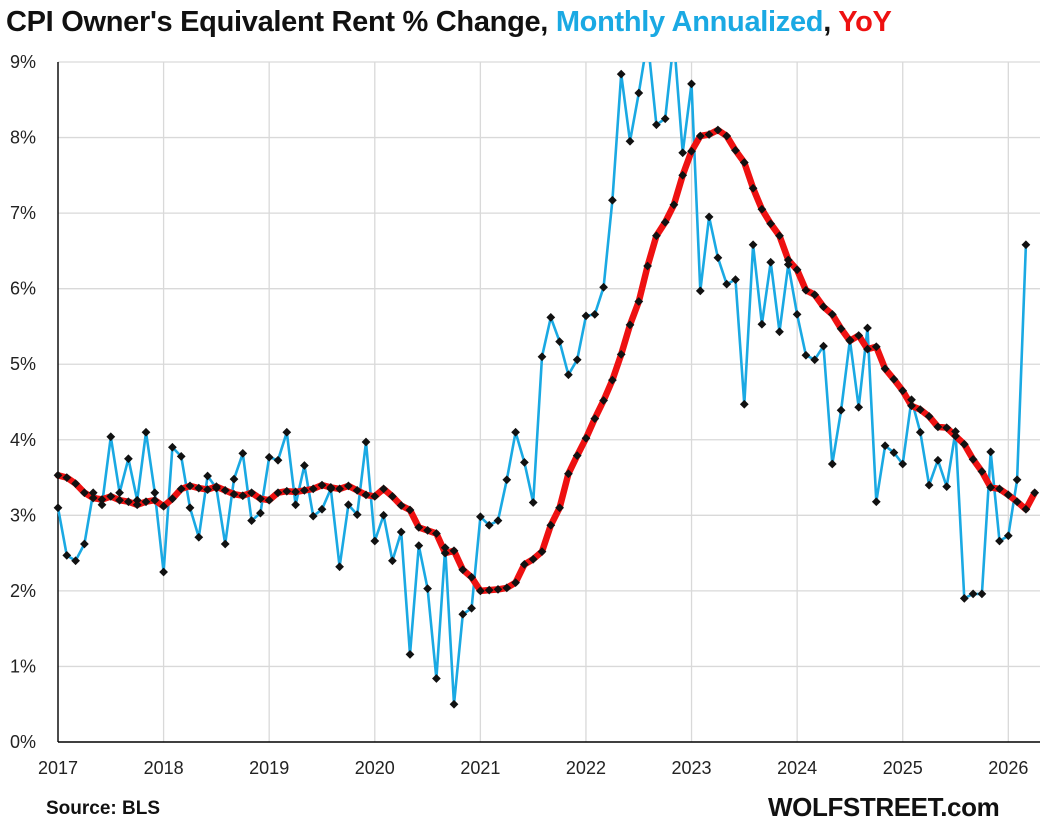 Image resolution: width=1045 pixels, height=829 pixels. What do you see at coordinates (23, 515) in the screenshot?
I see `y-tick-label: 3%` at bounding box center [23, 515].